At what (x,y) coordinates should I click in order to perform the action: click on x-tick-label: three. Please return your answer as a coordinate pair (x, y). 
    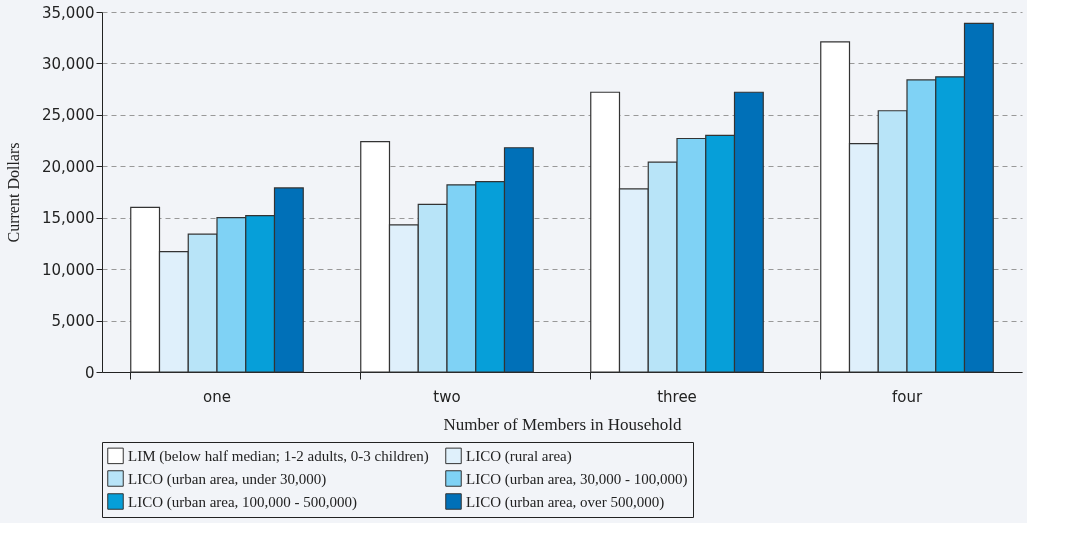
    Looking at the image, I should click on (677, 396).